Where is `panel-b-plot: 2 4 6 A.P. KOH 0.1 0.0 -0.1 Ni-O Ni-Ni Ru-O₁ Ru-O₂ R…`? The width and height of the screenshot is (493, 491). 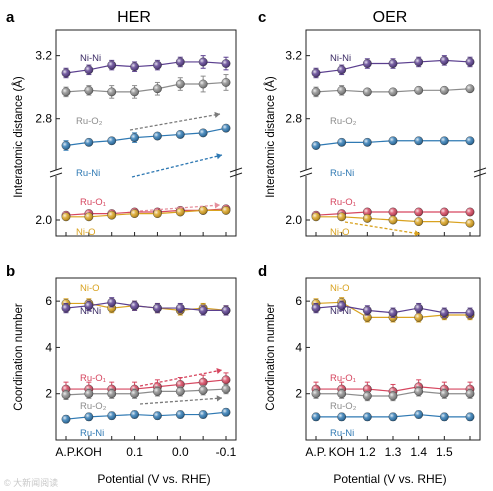
panel-b-plot: 2 4 6 A.P. KOH 0.1 0.0 -0.1 Ni-O Ni-Ni Ru-O₁ Ru-O₂ R… is located at coordinates (141, 368).